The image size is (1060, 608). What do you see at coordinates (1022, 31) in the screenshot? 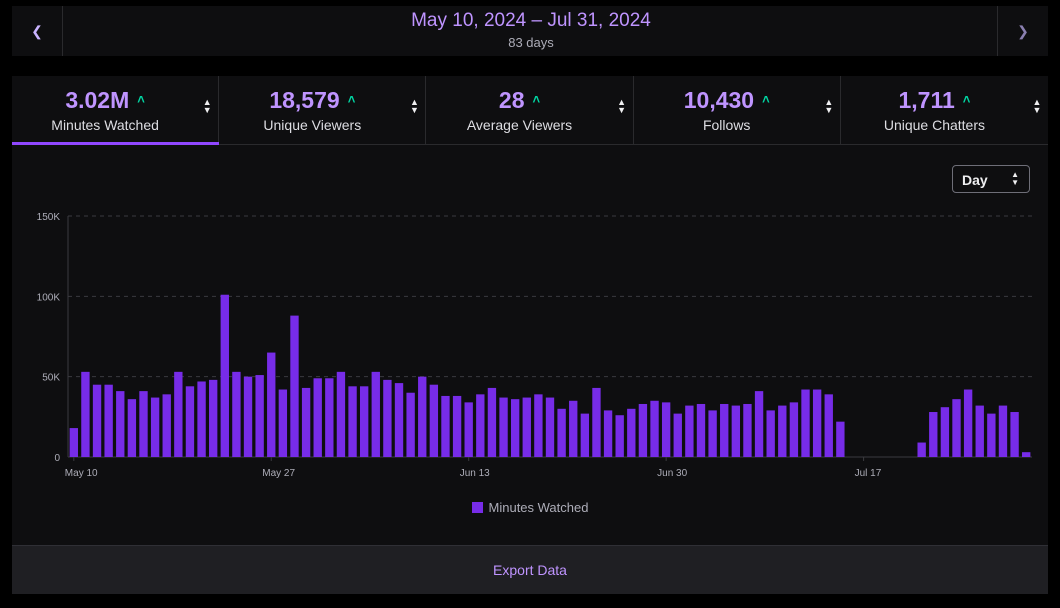
I see `next-period-button: ❯` at bounding box center [1022, 31].